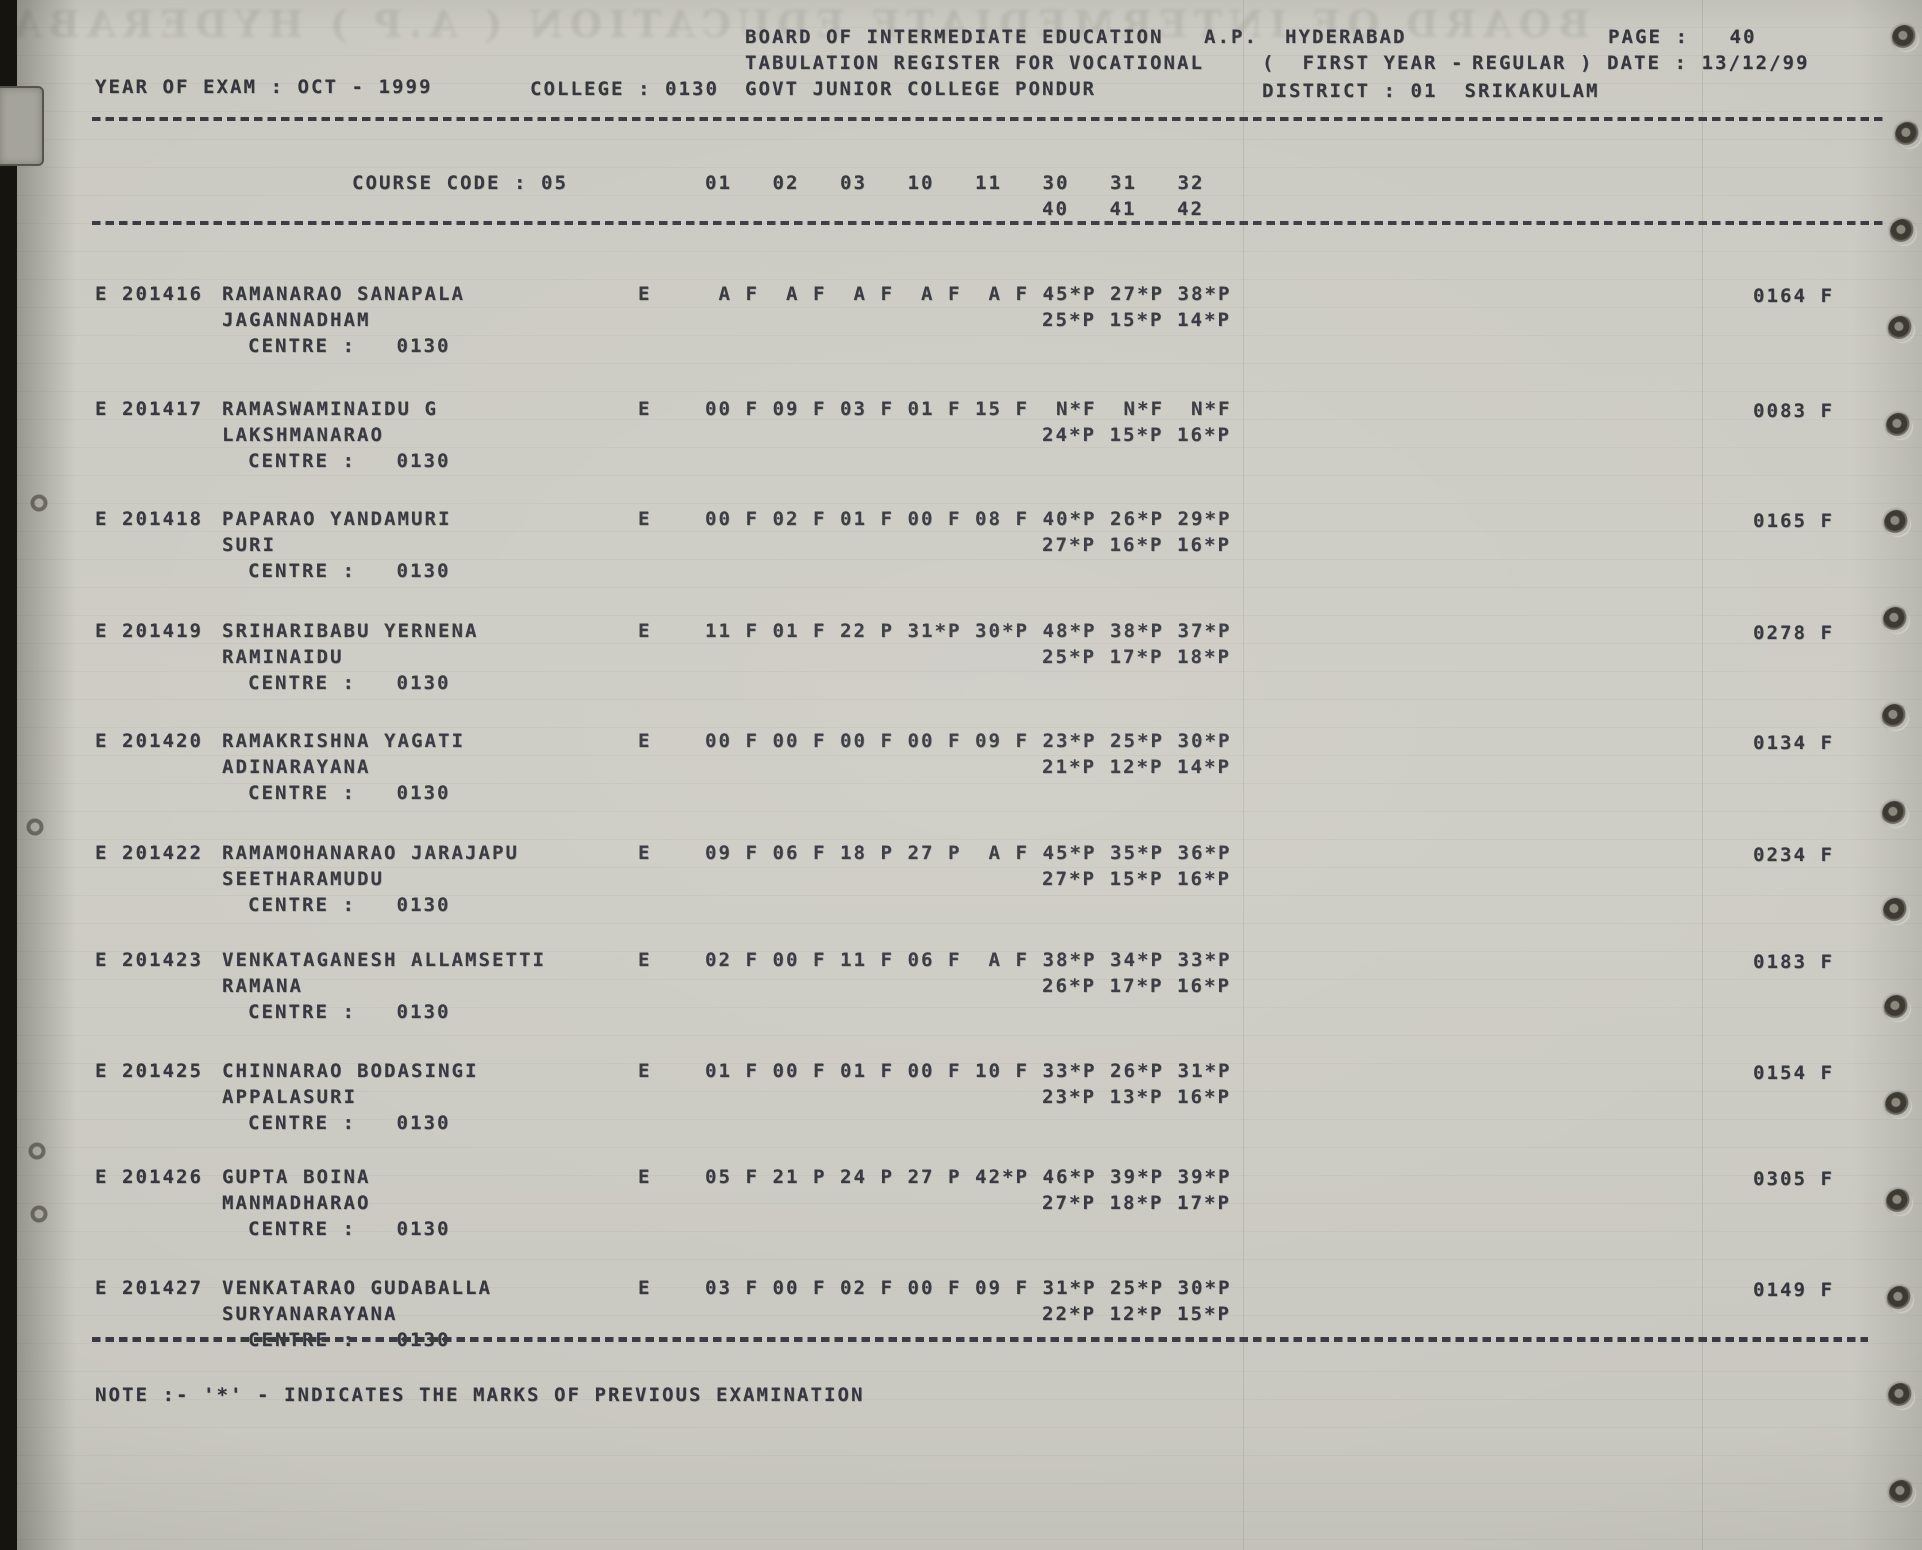 Image resolution: width=1922 pixels, height=1550 pixels. Describe the element at coordinates (370, 853) in the screenshot. I see `student-name: RAMAMOHANARAO JARAJAPU` at that location.